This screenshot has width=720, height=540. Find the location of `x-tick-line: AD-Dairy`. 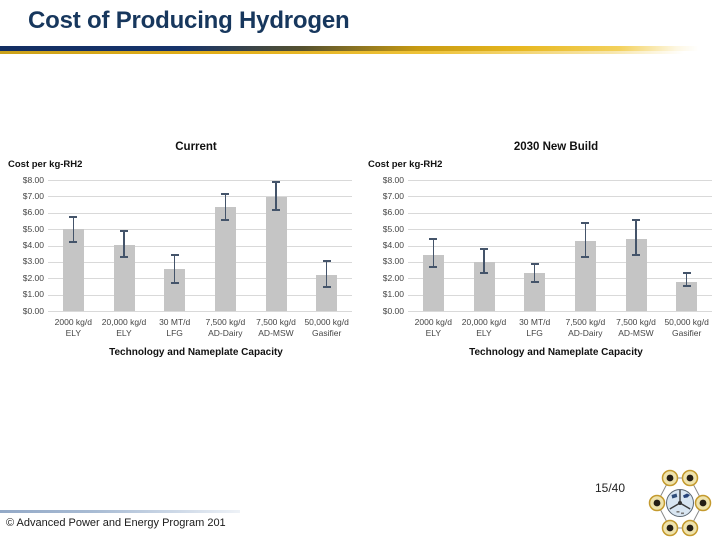

x-tick-line: AD-Dairy is located at coordinates (225, 332).